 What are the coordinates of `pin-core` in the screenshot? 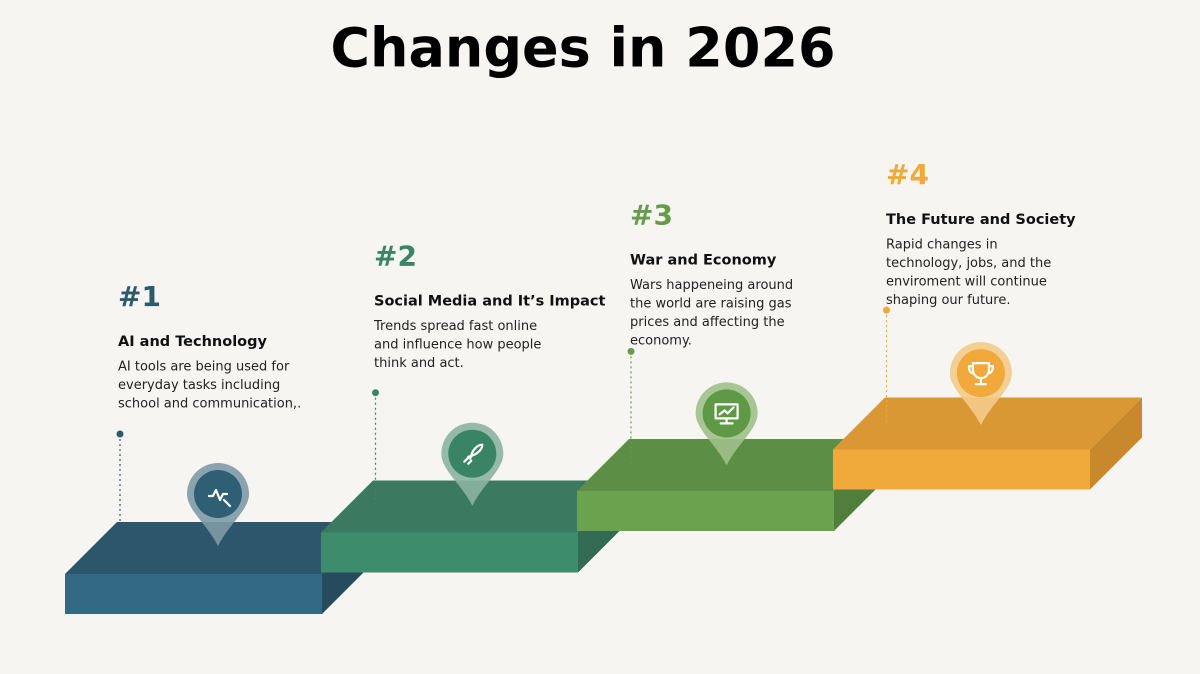 It's located at (980, 373).